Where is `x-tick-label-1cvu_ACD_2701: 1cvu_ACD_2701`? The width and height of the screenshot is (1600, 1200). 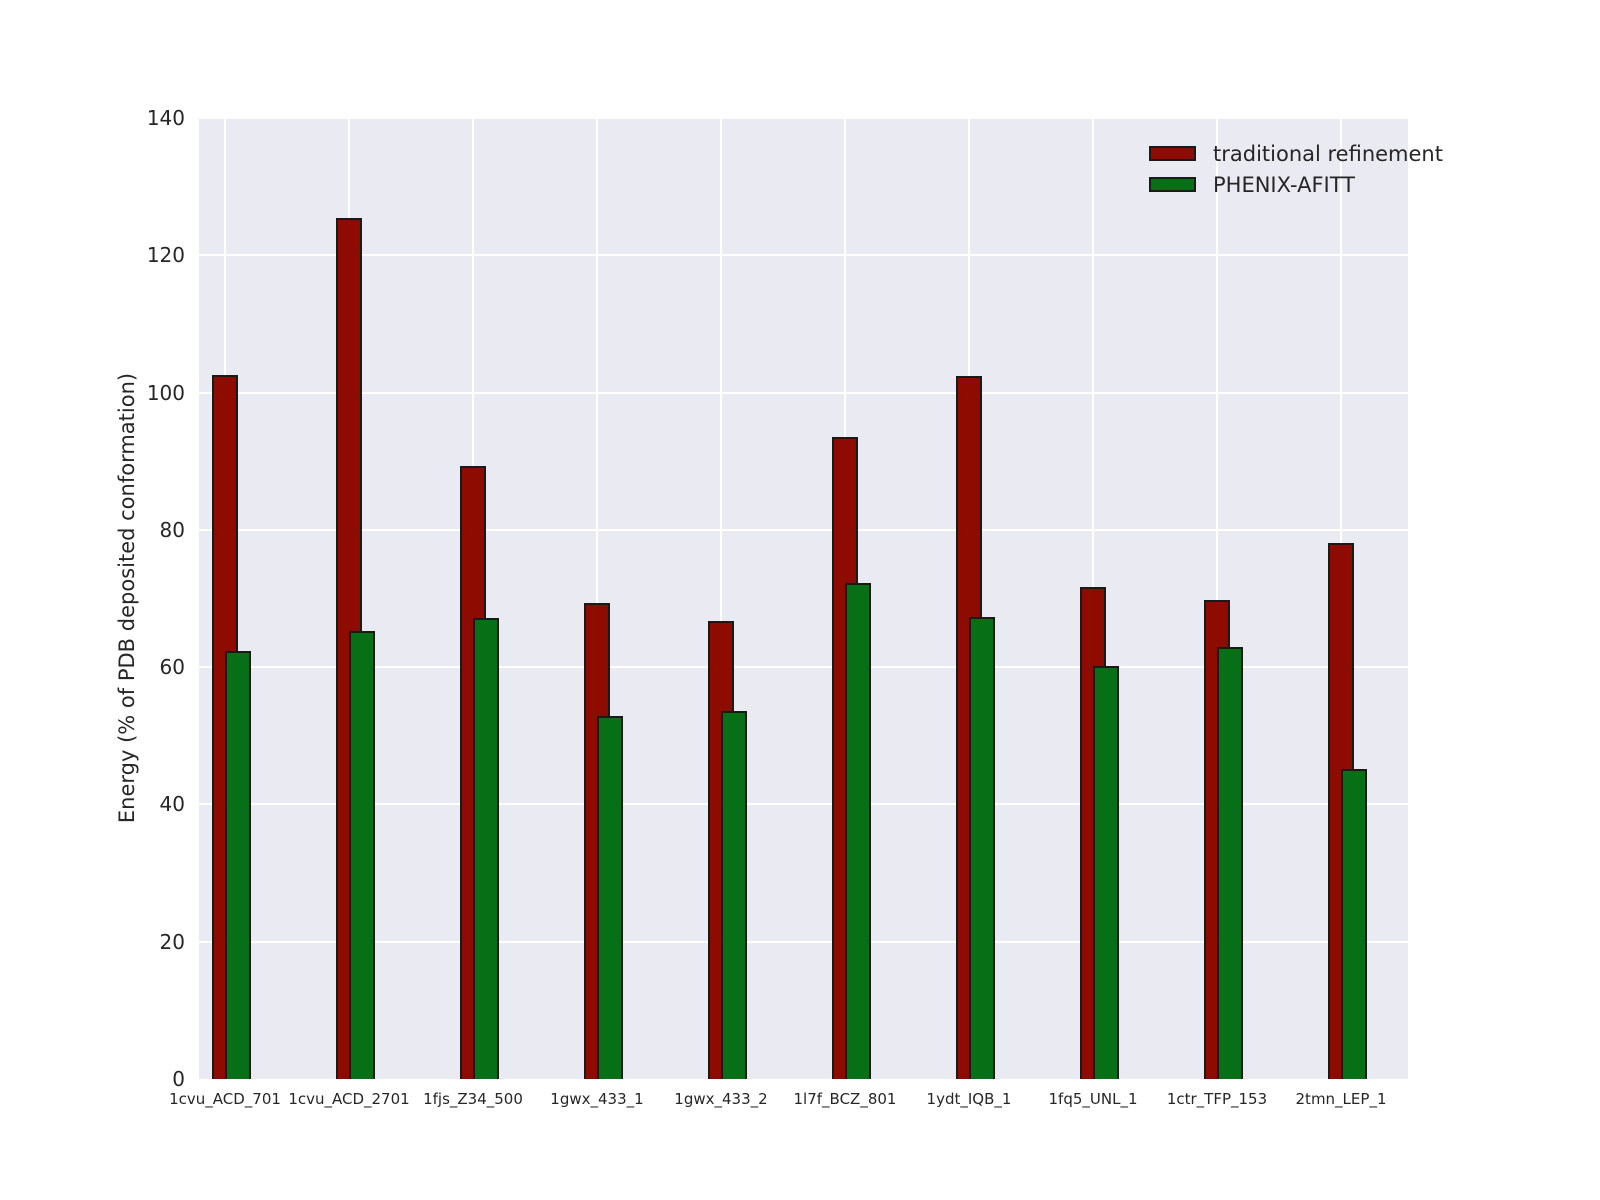
x-tick-label-1cvu_ACD_2701: 1cvu_ACD_2701 is located at coordinates (349, 1099).